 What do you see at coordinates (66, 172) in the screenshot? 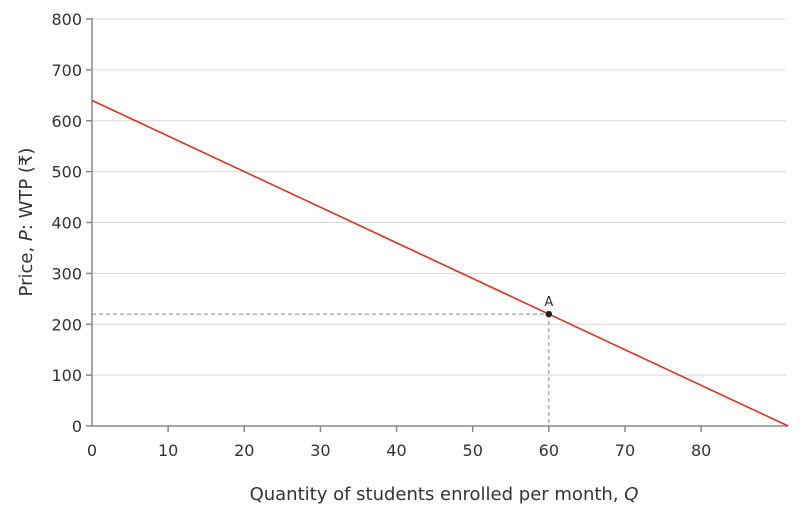
I see `y-tick-label: 500` at bounding box center [66, 172].